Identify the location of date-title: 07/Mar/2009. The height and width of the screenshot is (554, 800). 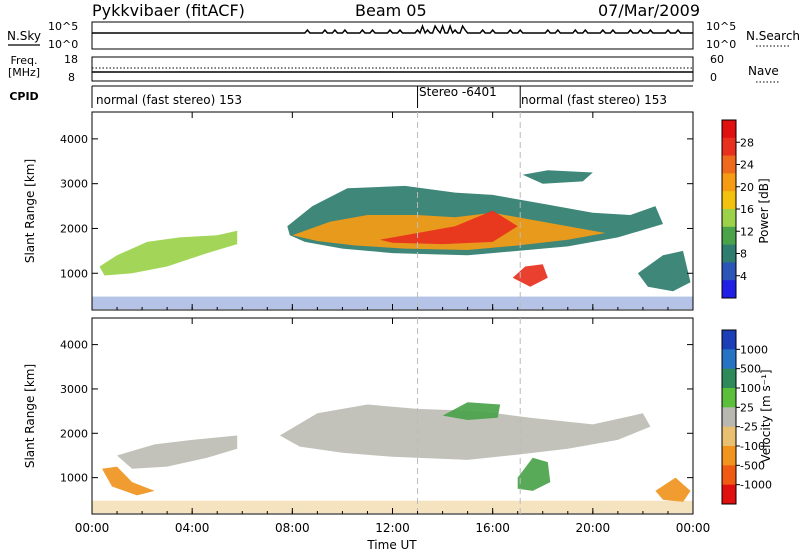
(649, 10).